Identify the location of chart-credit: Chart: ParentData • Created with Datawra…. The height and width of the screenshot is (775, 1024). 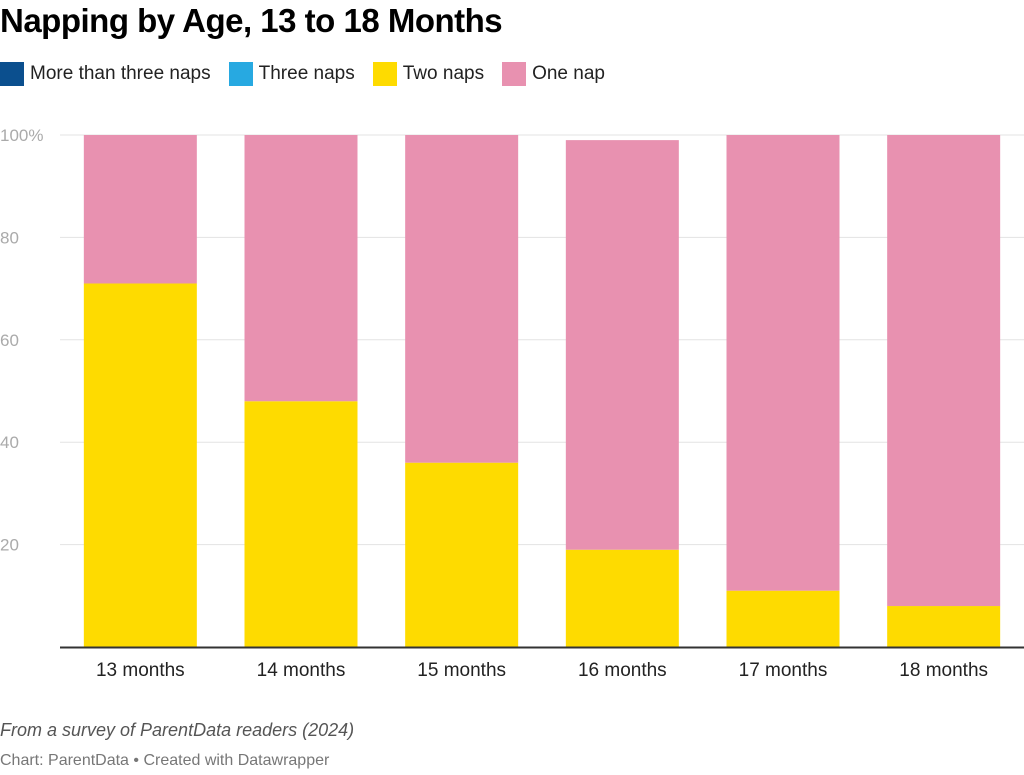
(165, 760).